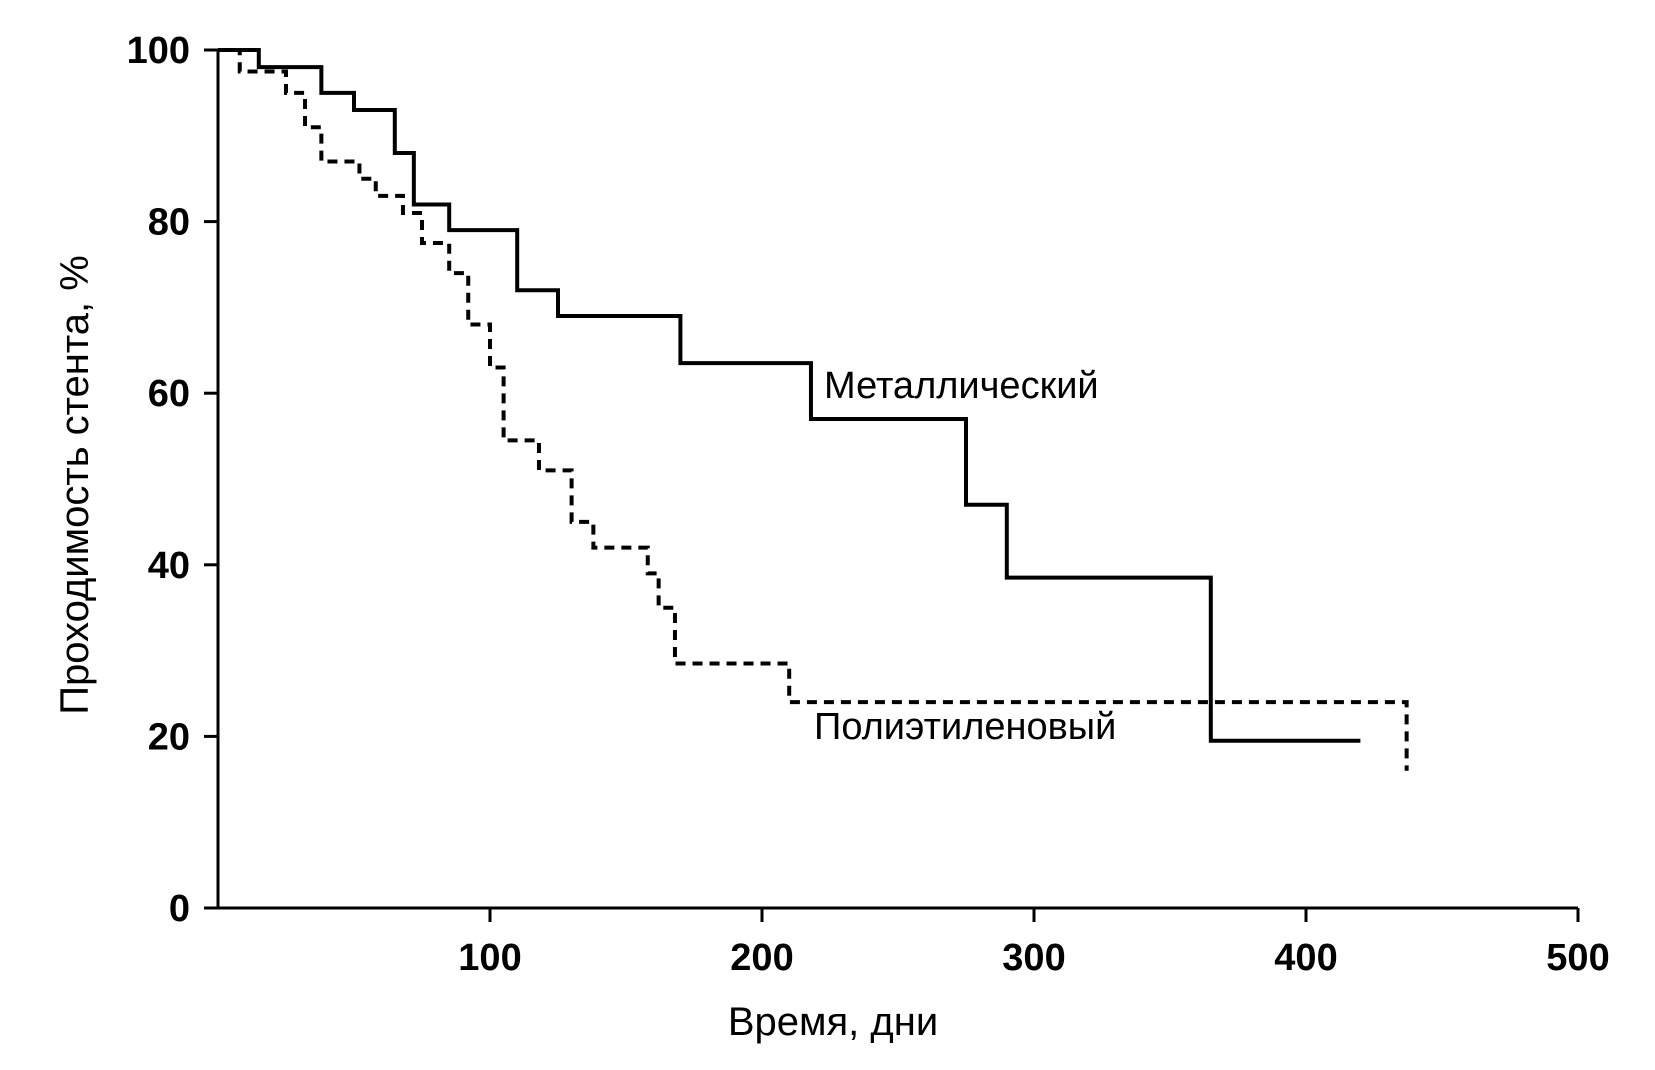 The image size is (1655, 1070). I want to click on series-label-poly: Полиэтиленовый, so click(965, 727).